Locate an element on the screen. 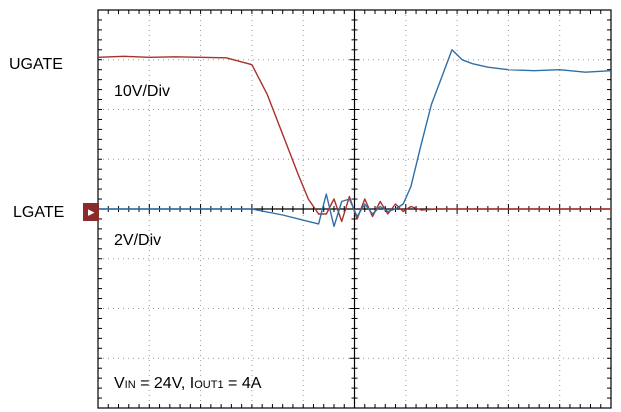  iout-value: = 4A is located at coordinates (242, 383).